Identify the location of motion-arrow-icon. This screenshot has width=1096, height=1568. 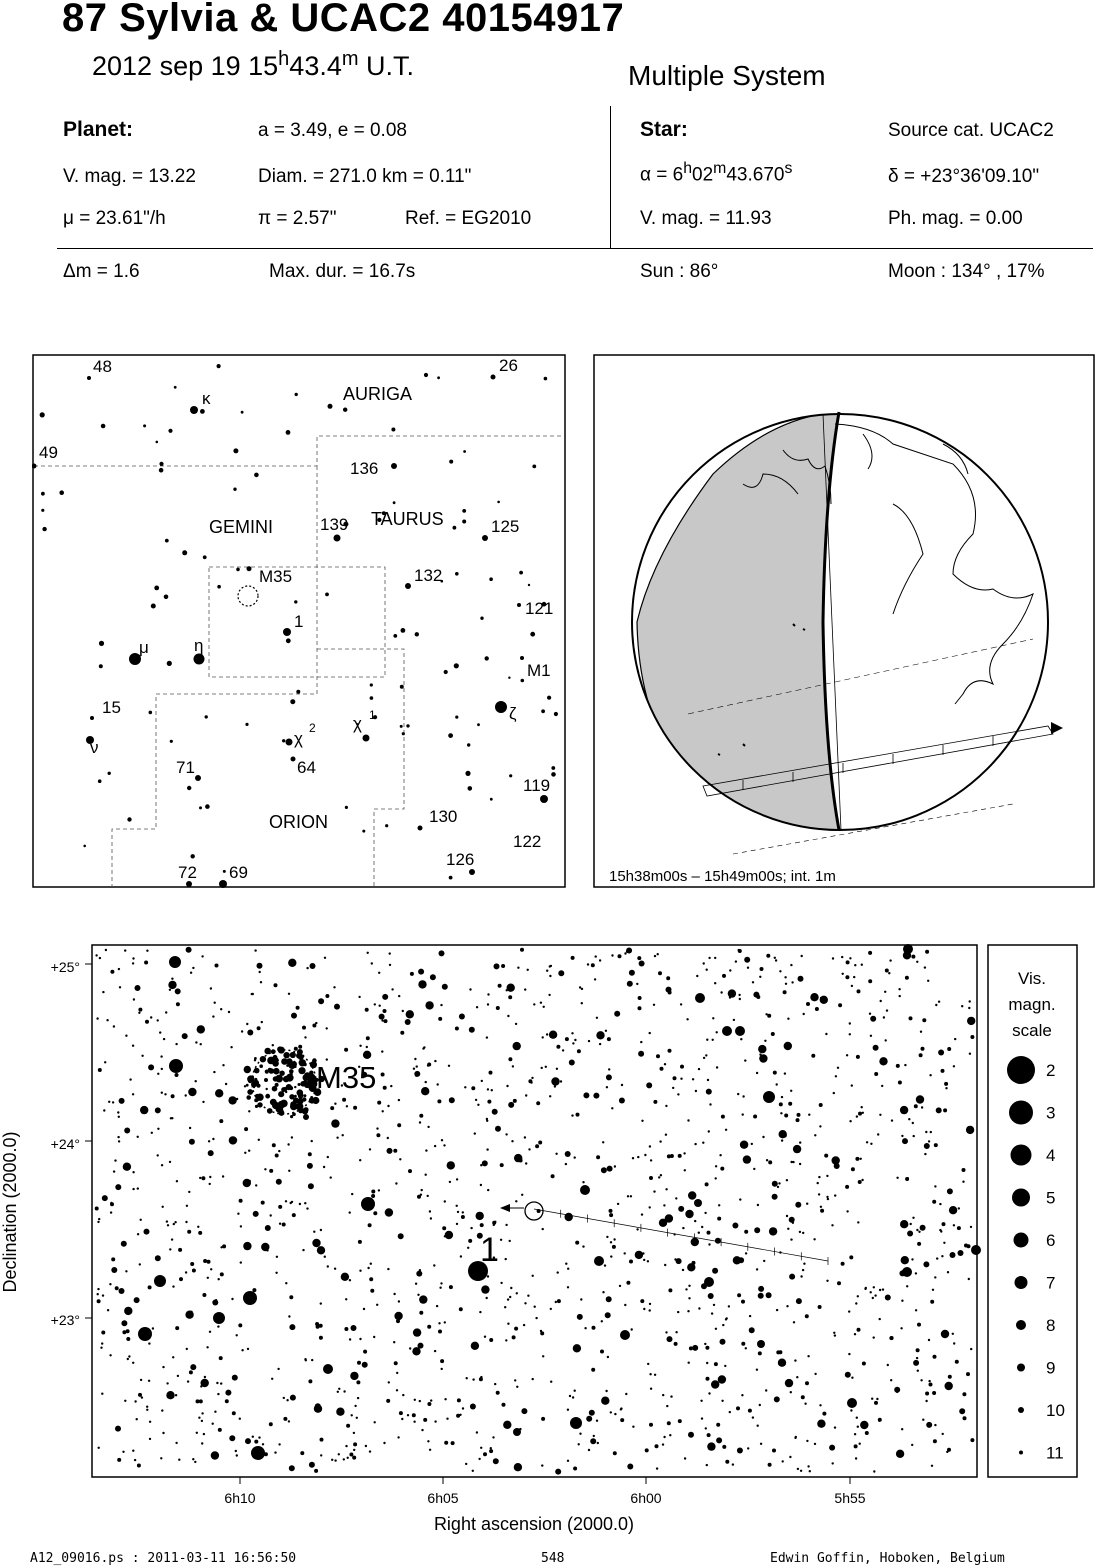
(1057, 728).